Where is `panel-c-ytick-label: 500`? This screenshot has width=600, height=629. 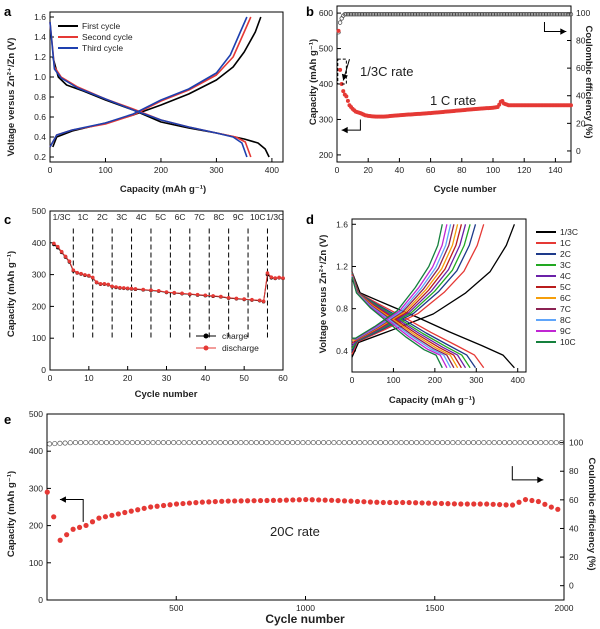 panel-c-ytick-label: 500 is located at coordinates (39, 211).